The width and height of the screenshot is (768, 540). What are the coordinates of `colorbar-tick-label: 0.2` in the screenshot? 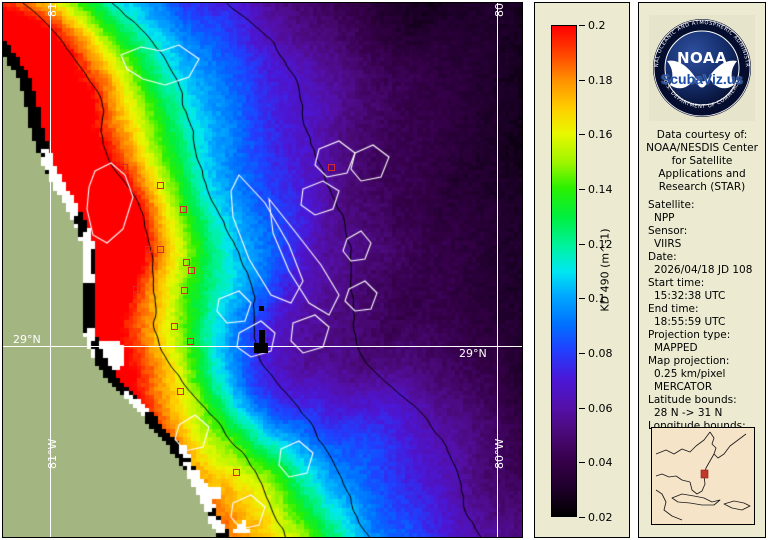 It's located at (597, 25).